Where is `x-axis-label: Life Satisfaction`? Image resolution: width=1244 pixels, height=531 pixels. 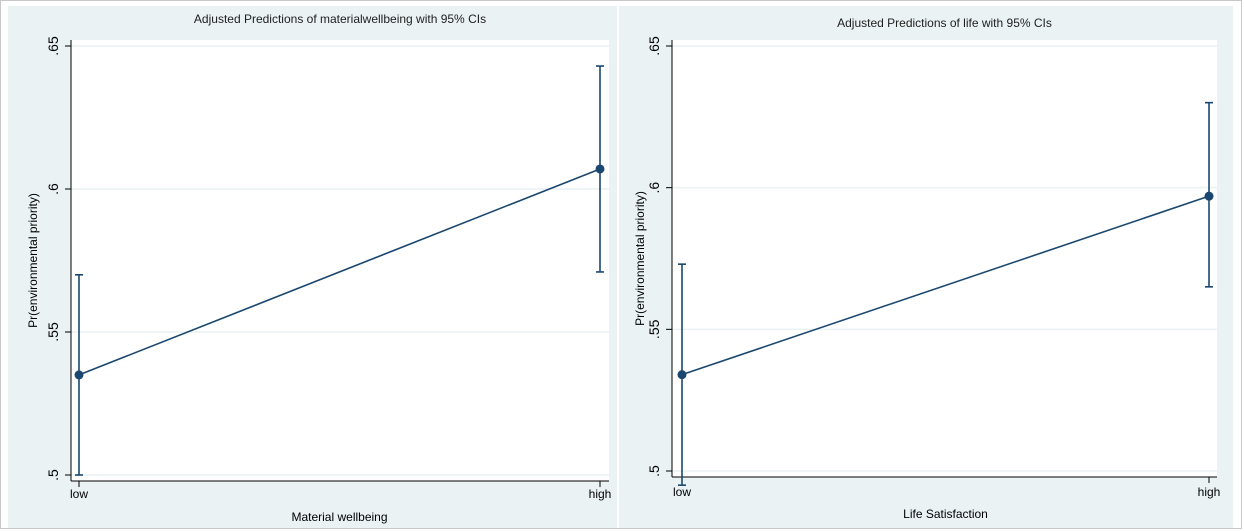 x-axis-label: Life Satisfaction is located at coordinates (945, 514).